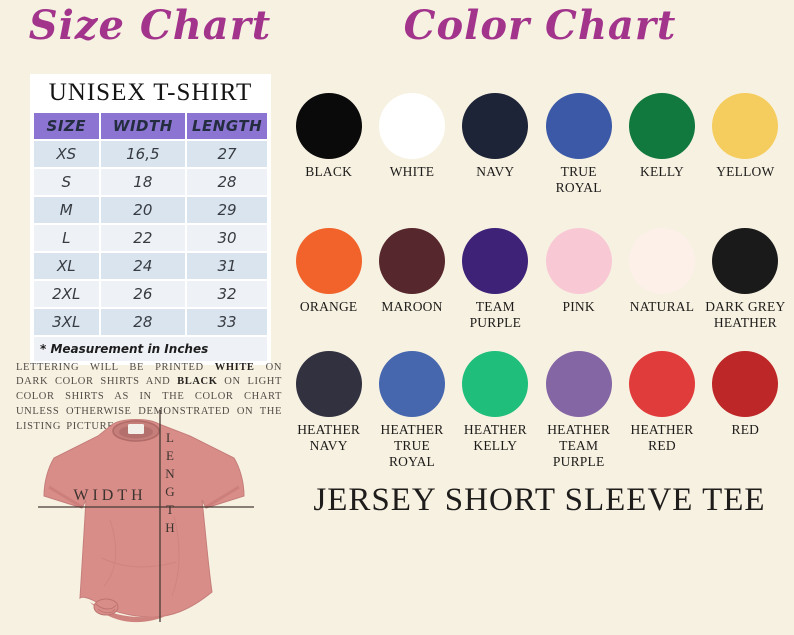 The width and height of the screenshot is (794, 635). Describe the element at coordinates (143, 126) in the screenshot. I see `width-column-header: WIDTH` at that location.